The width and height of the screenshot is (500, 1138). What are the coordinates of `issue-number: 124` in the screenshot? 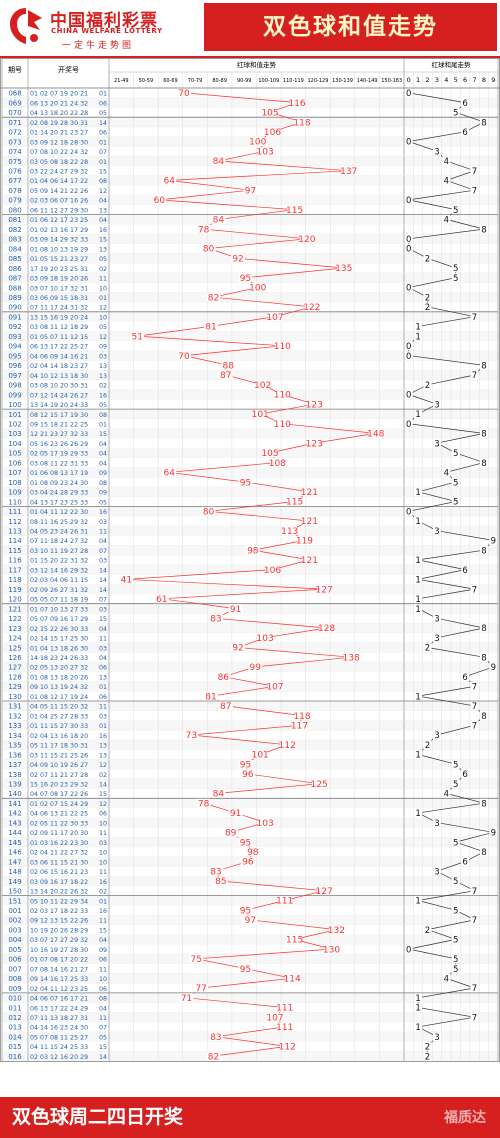 It's located at (15, 639).